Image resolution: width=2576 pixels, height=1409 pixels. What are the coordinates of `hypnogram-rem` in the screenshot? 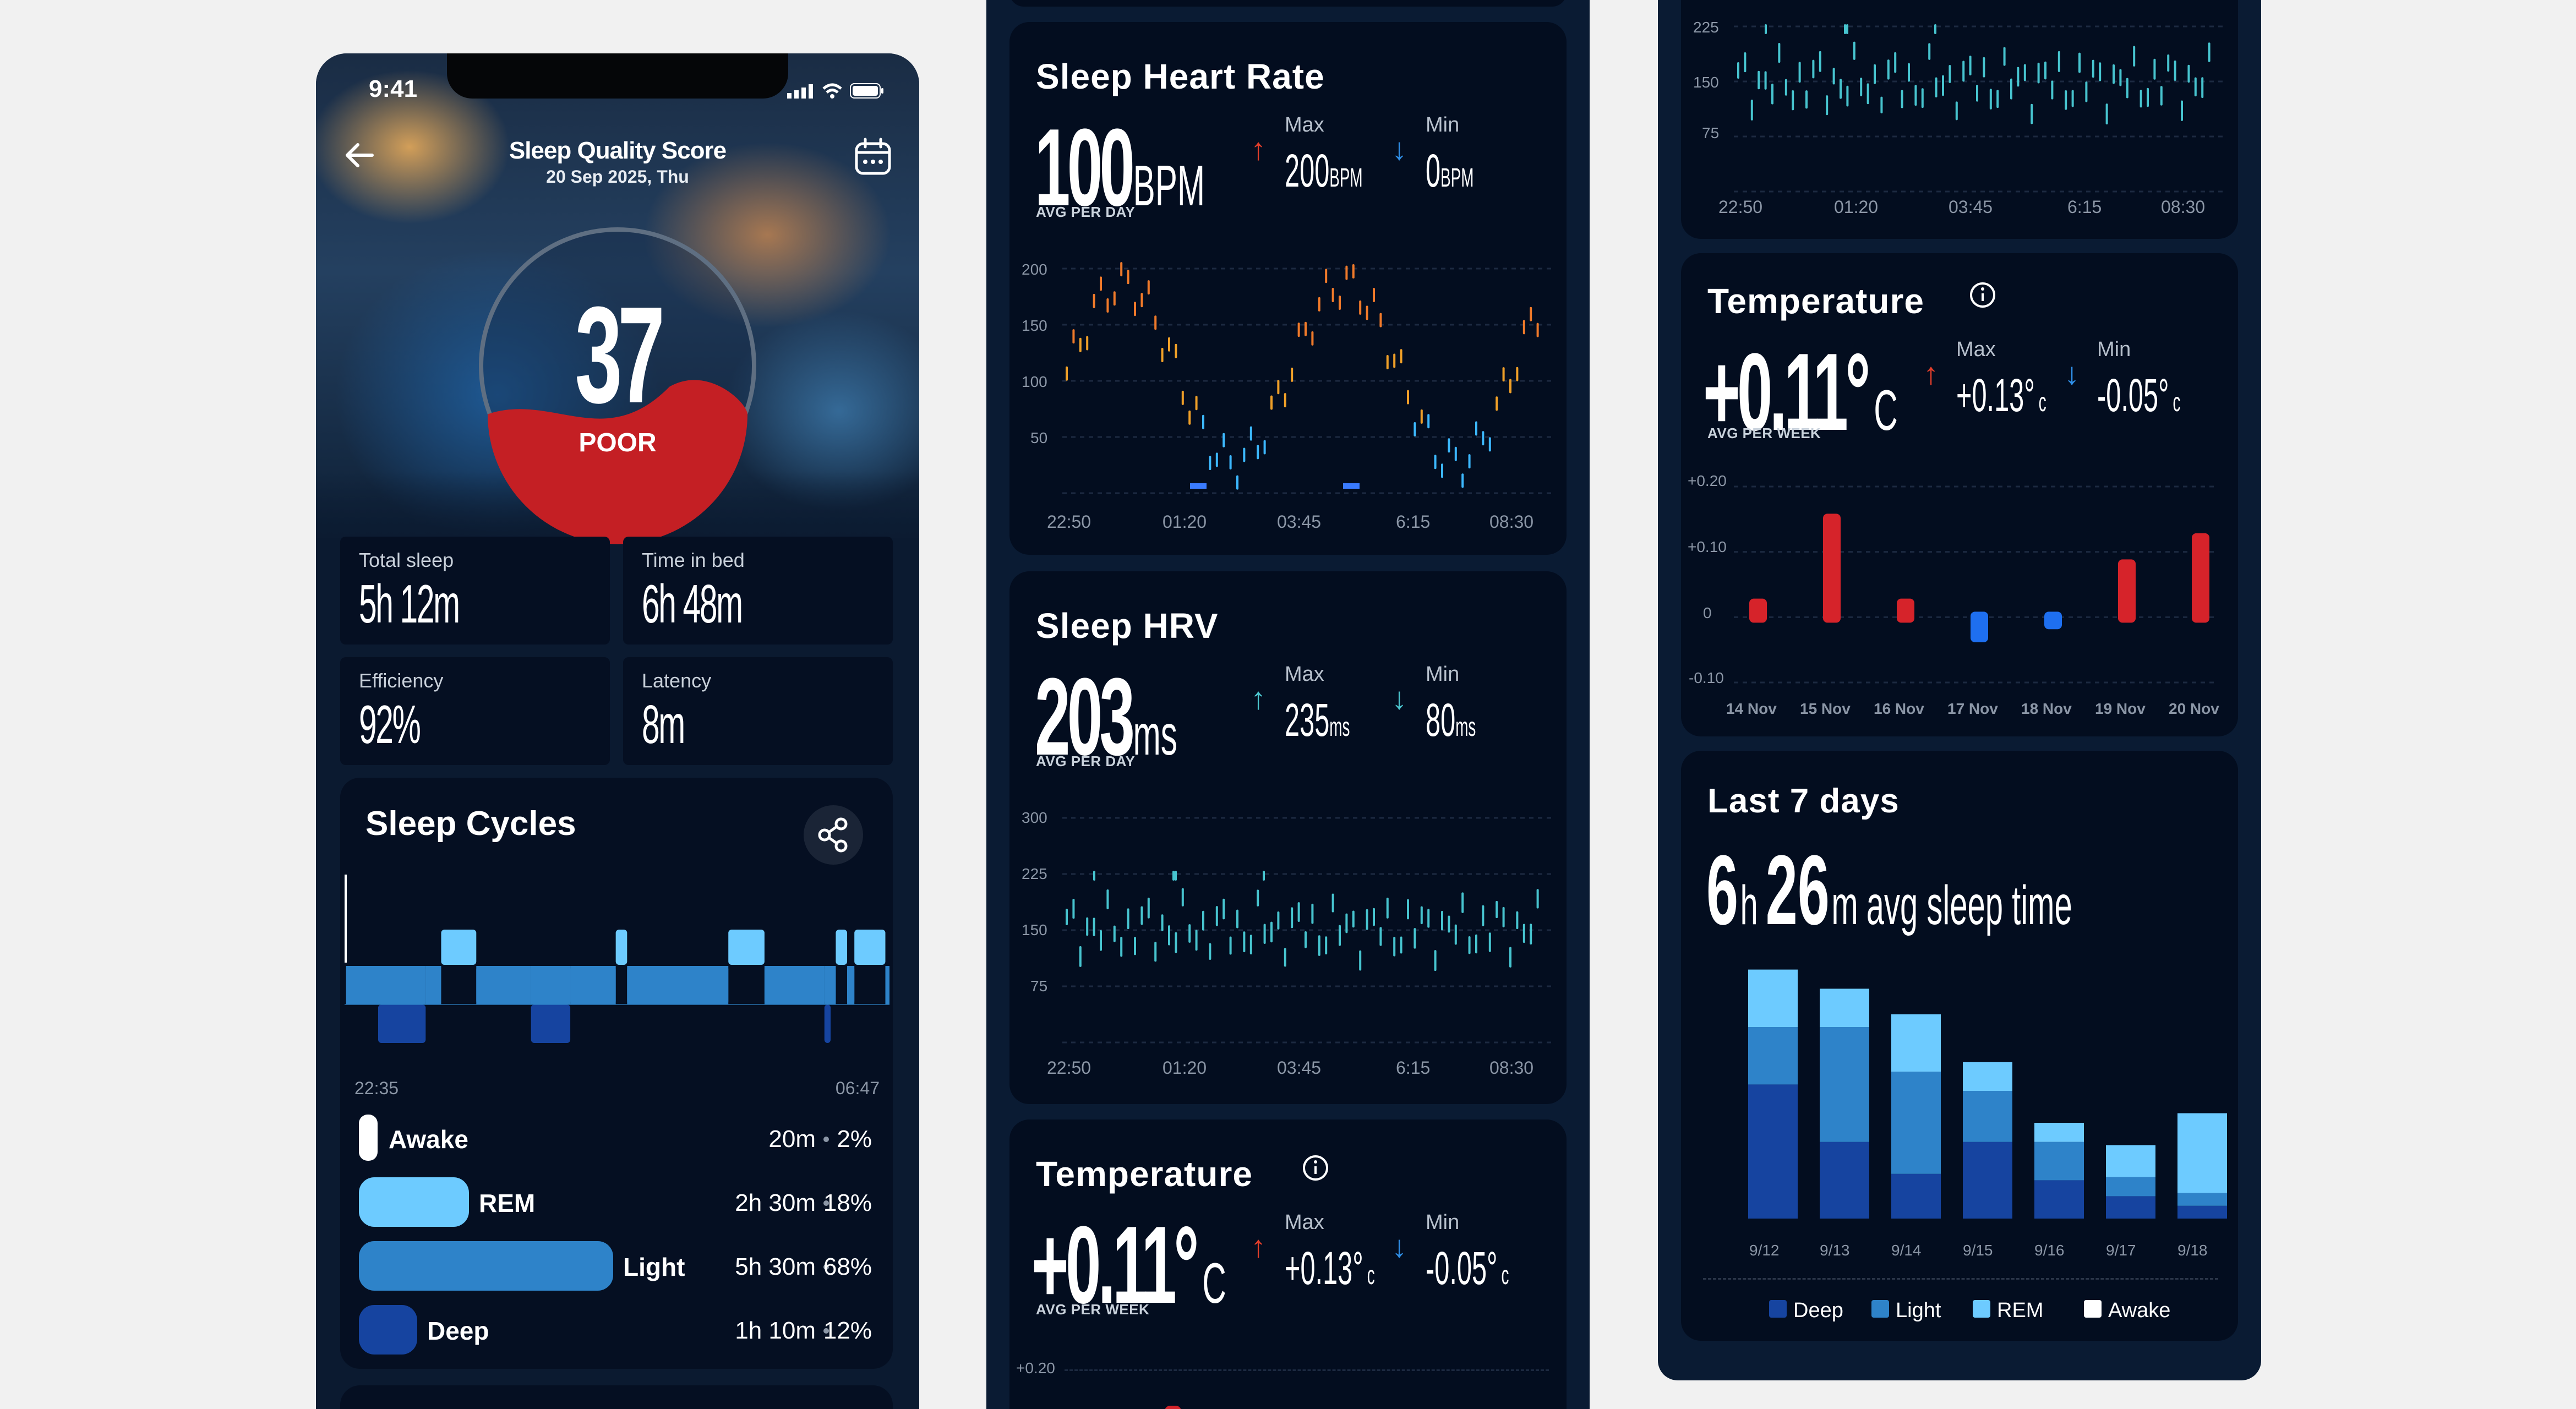 It's located at (621, 947).